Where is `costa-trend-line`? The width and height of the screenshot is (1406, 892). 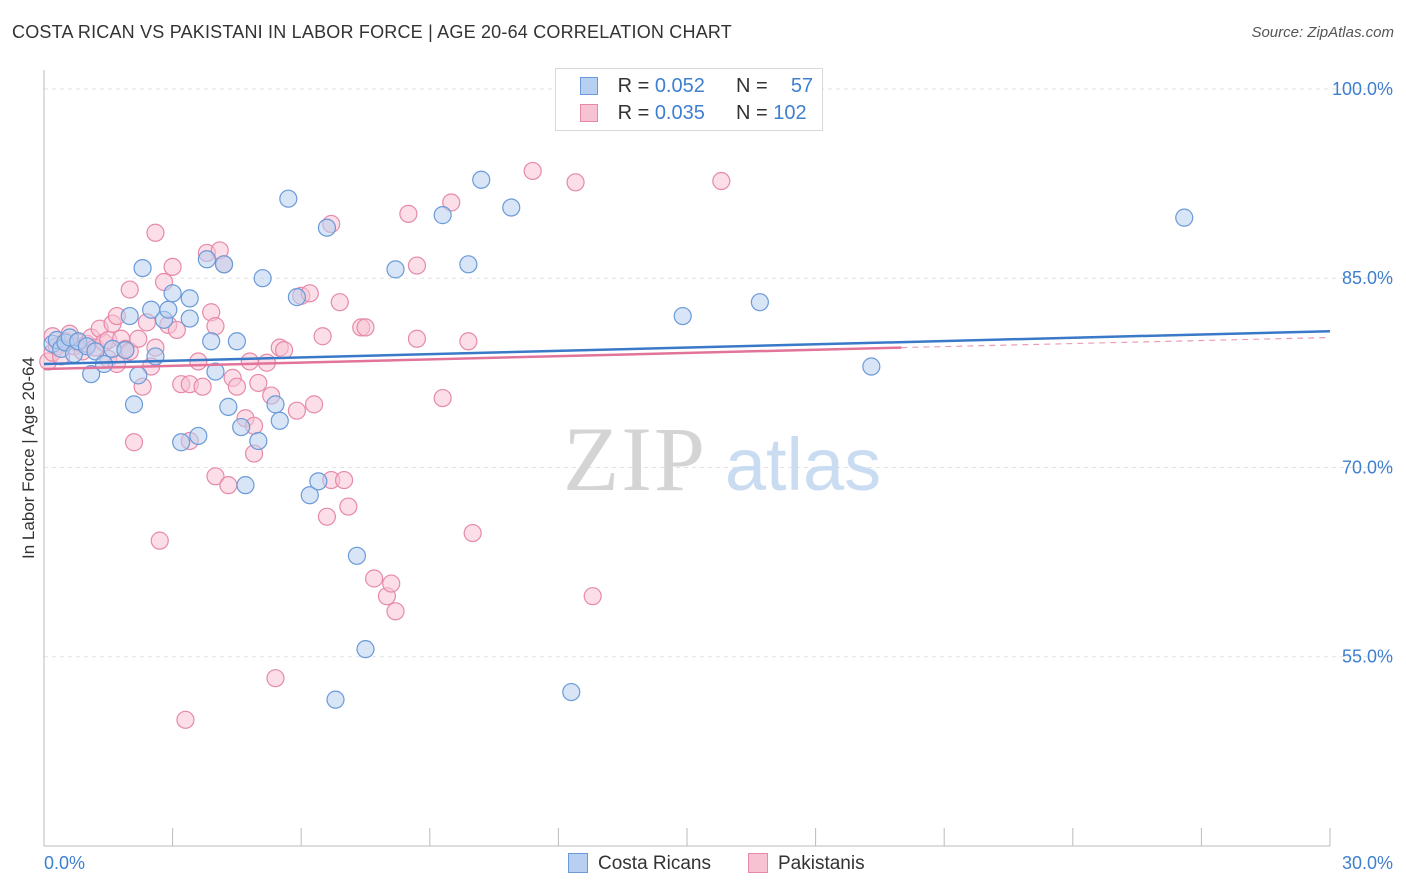 costa-trend-line is located at coordinates (687, 347).